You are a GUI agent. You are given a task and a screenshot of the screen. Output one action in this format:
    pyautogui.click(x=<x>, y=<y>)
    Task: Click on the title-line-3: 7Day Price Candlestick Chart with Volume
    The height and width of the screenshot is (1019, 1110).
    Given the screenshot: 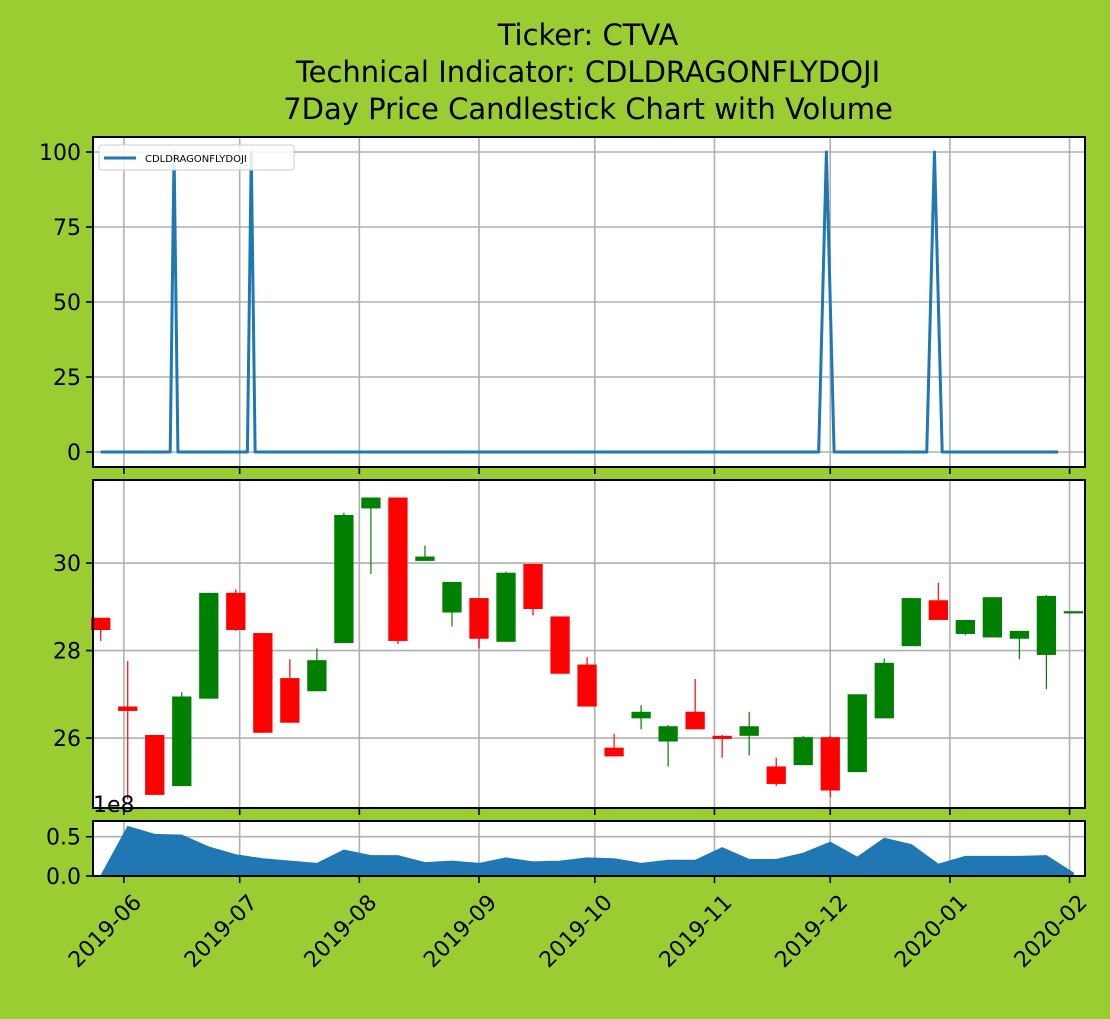 What is the action you would take?
    pyautogui.click(x=588, y=109)
    